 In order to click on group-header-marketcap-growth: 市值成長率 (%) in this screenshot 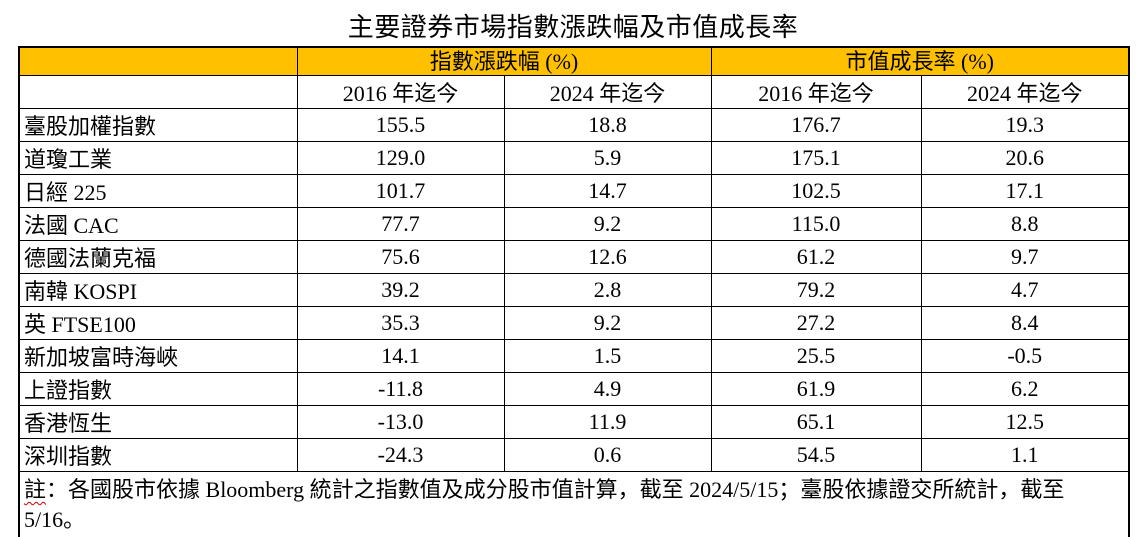, I will do `click(920, 61)`.